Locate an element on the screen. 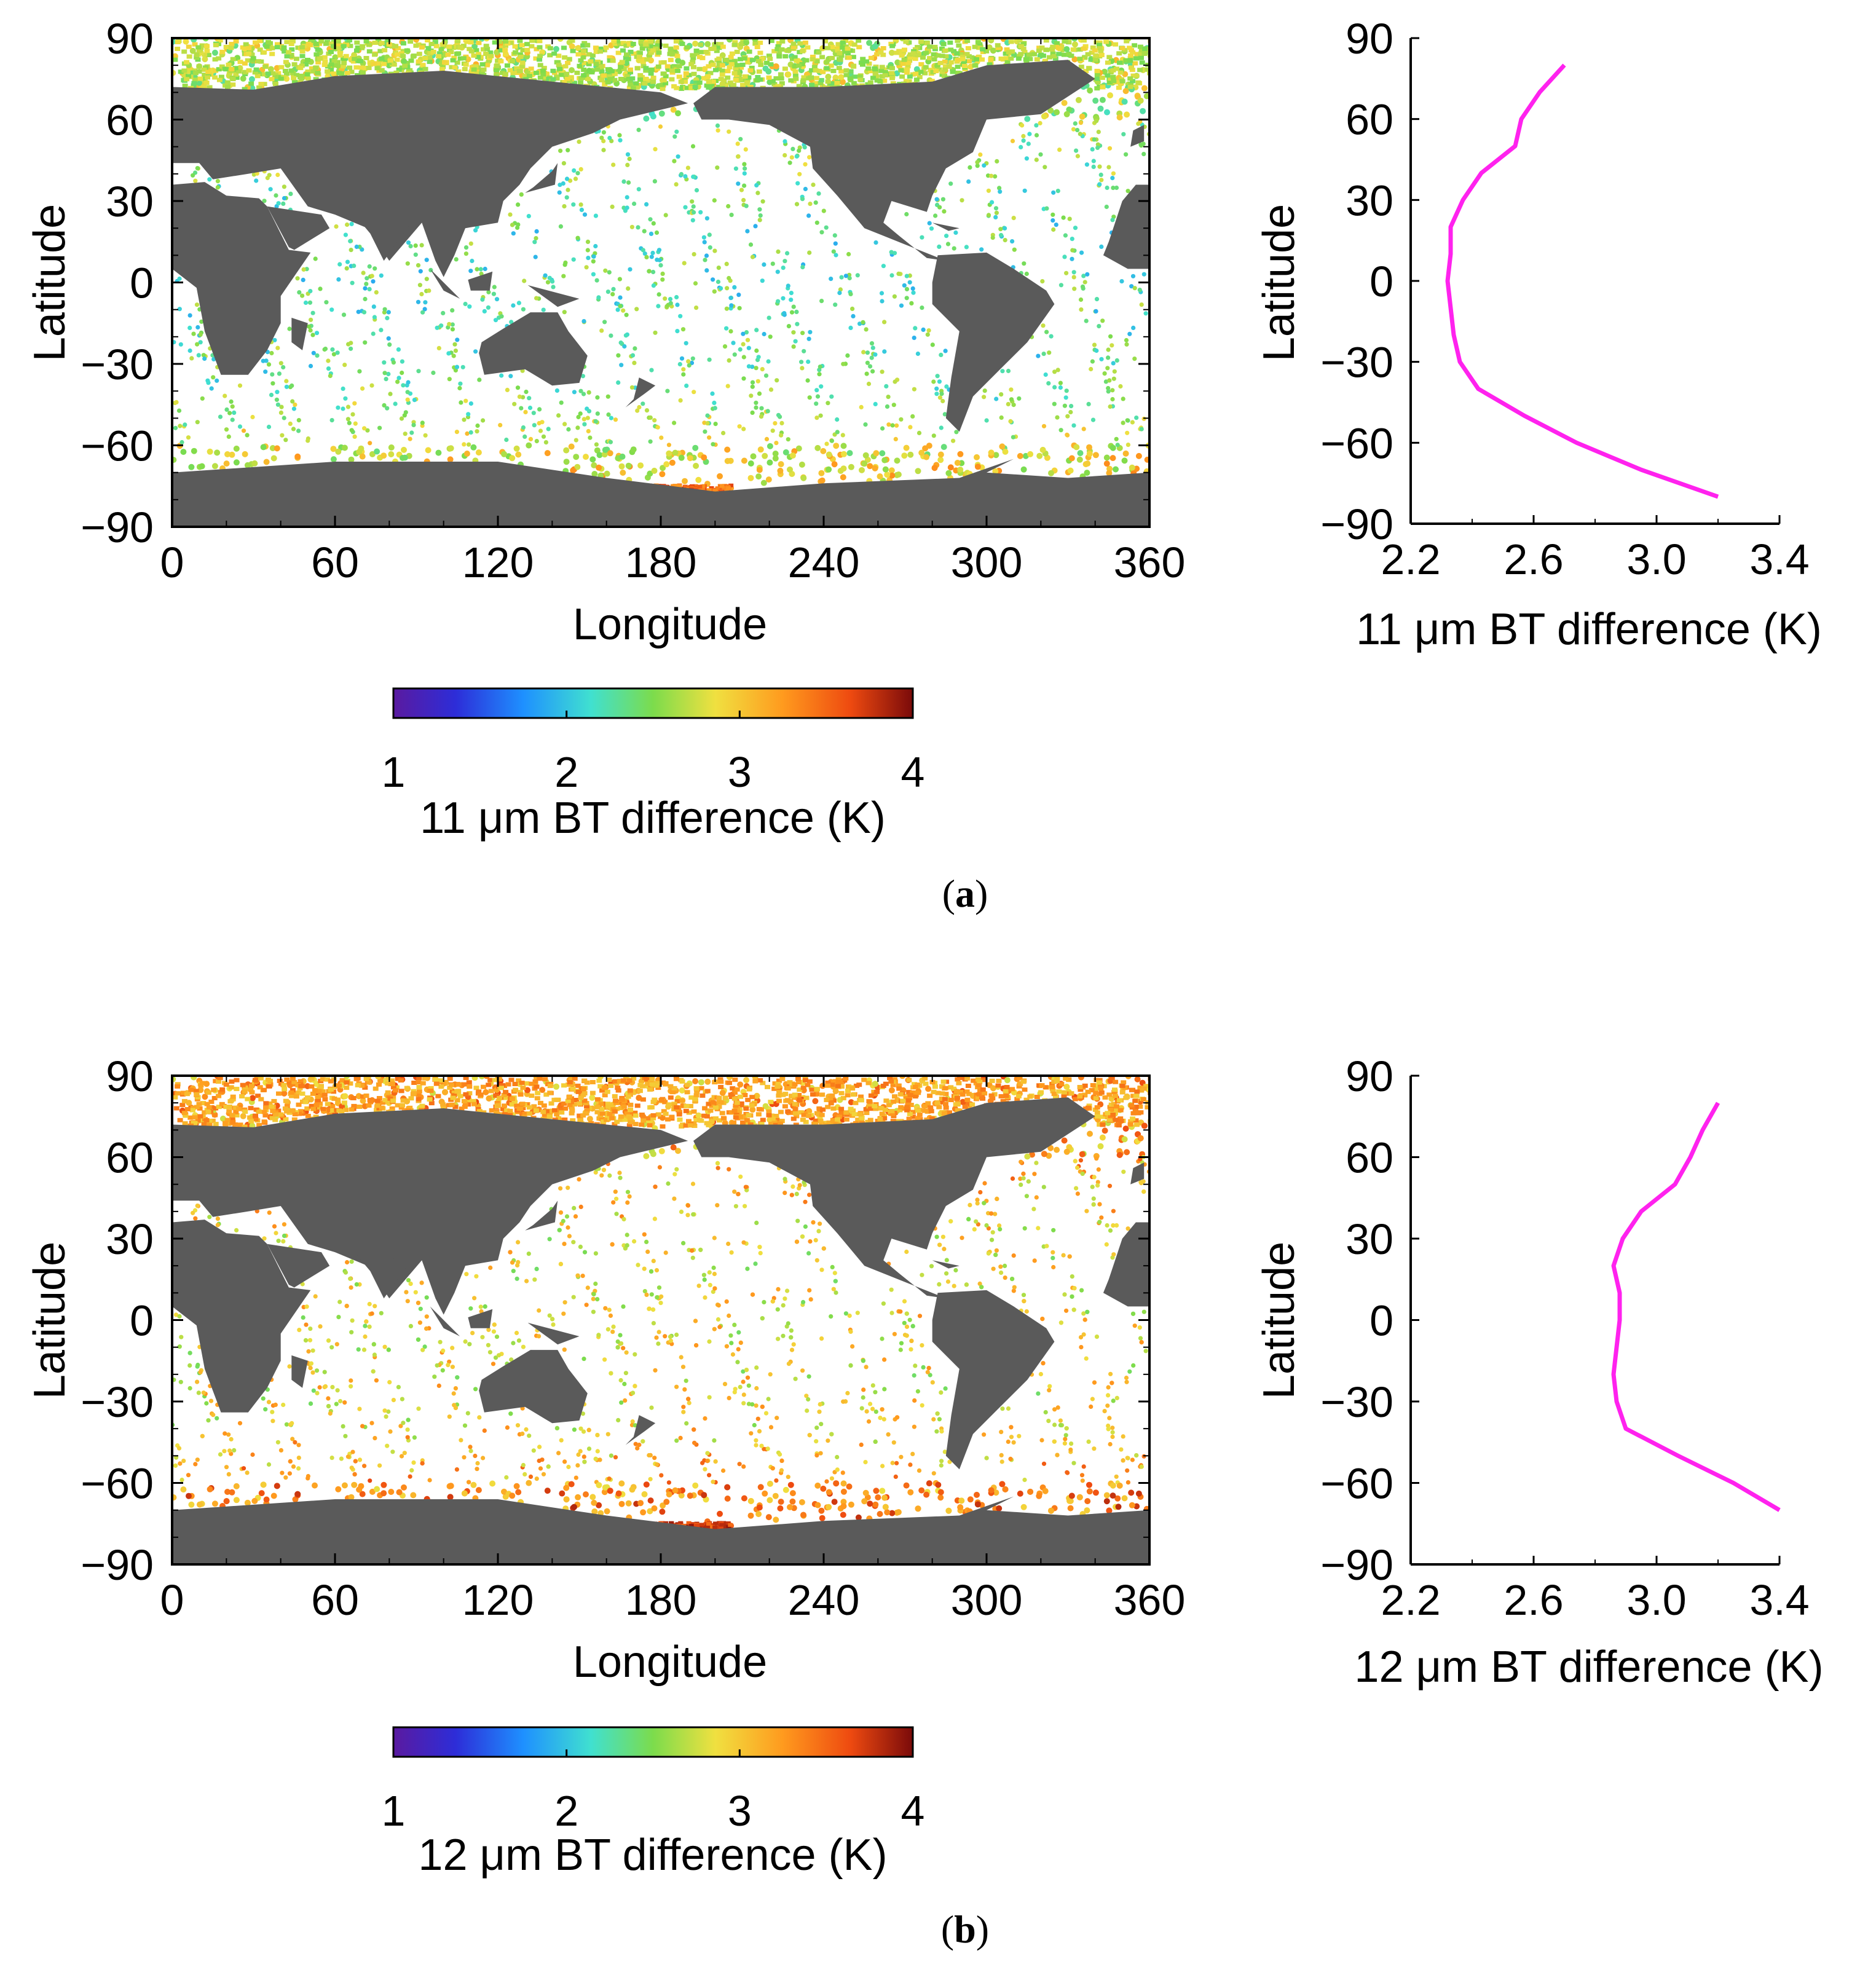  profile-a-ytick-label: 90 is located at coordinates (1369, 39).